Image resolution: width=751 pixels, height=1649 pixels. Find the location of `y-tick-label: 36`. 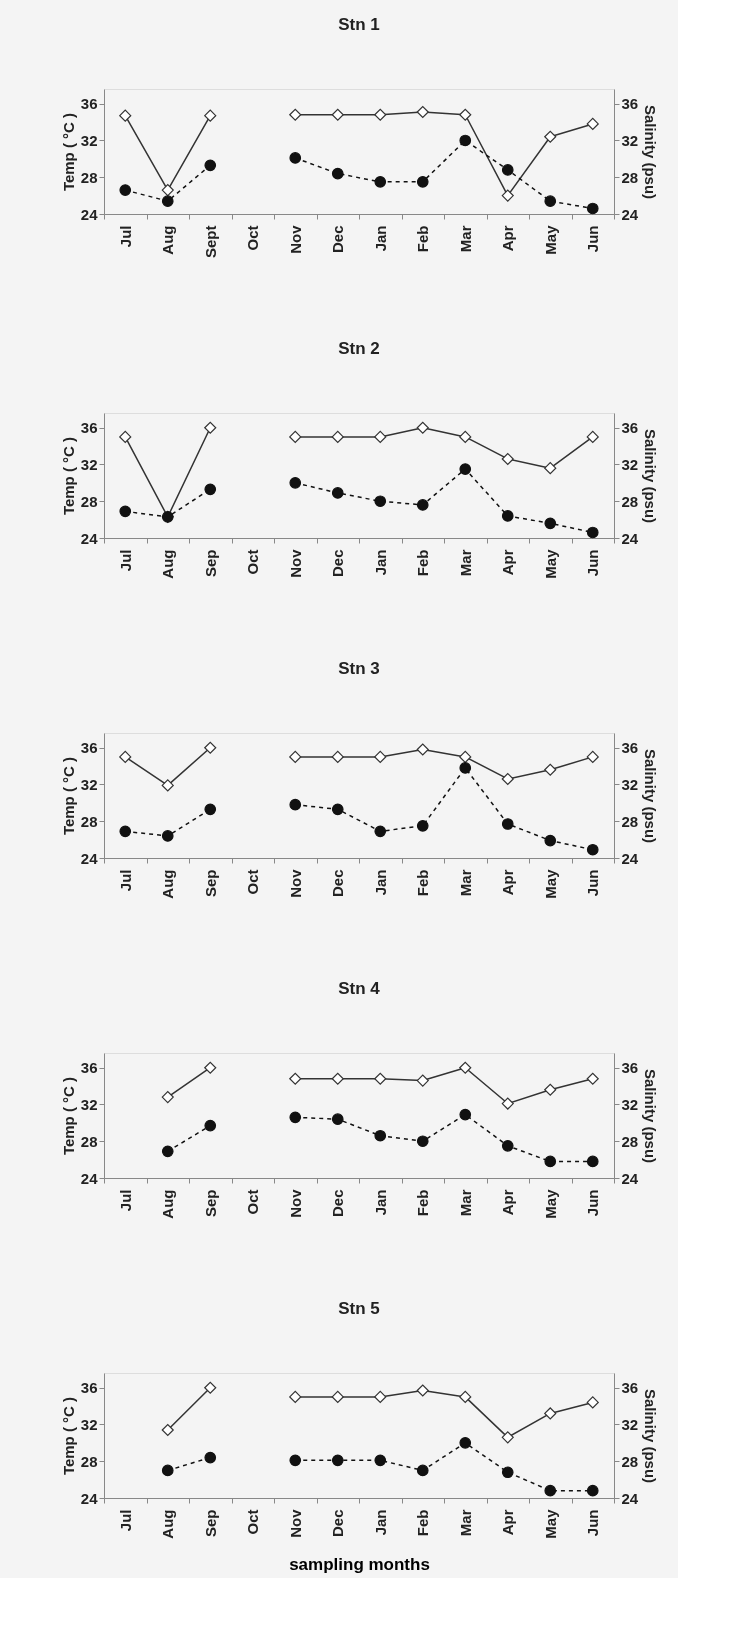

y-tick-label: 36 is located at coordinates (89, 428).